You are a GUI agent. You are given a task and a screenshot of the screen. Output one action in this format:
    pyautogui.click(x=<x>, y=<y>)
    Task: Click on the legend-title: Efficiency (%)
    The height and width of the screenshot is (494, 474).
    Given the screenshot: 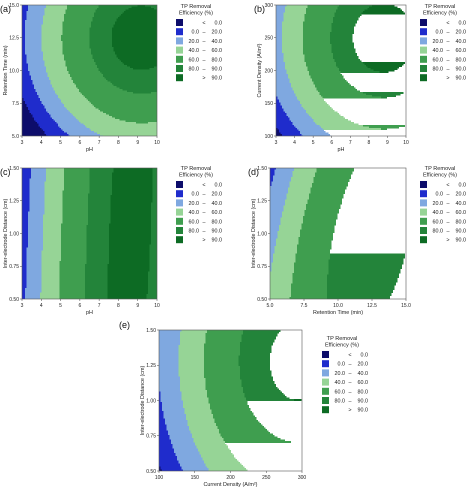 What is the action you would take?
    pyautogui.click(x=196, y=176)
    